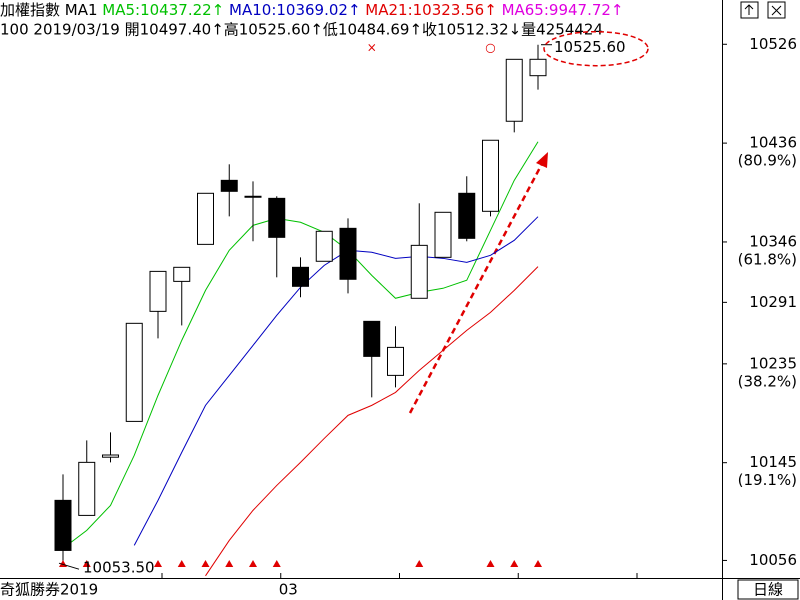 This screenshot has height=600, width=800. Describe the element at coordinates (163, 10) in the screenshot. I see `legend-entry: MA5:10437.22↑` at that location.